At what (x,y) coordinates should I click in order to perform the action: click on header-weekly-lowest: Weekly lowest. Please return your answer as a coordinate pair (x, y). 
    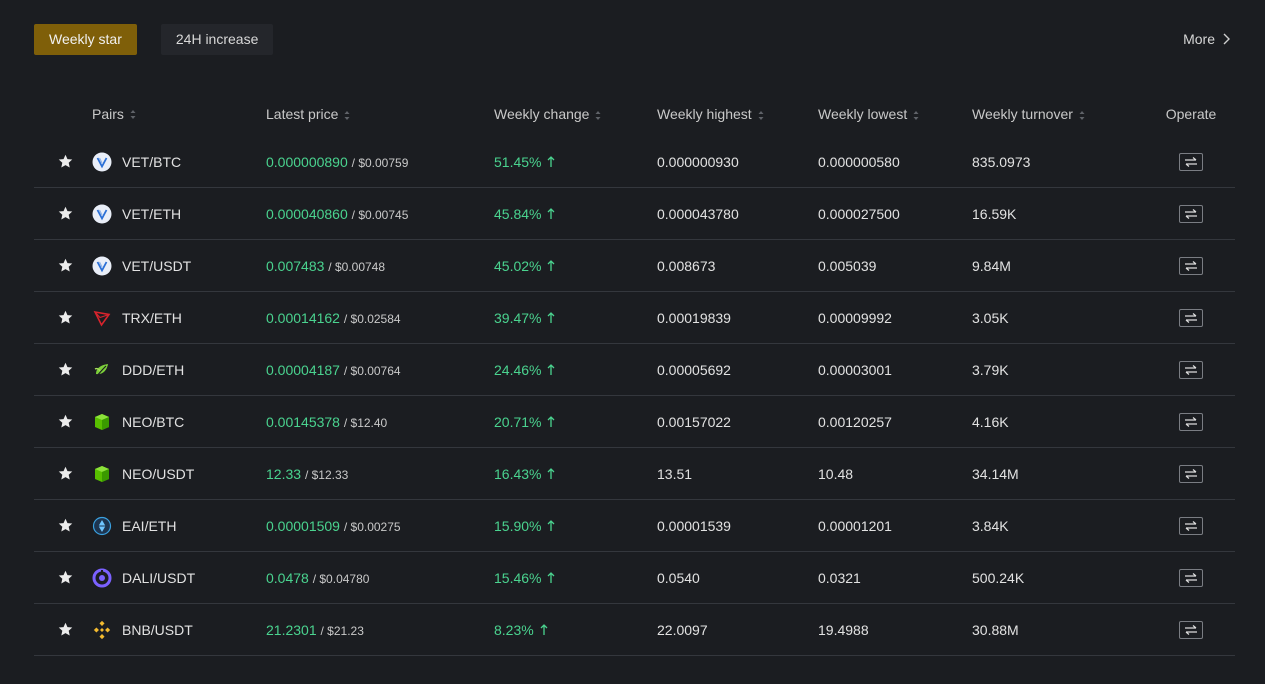
    Looking at the image, I should click on (895, 114).